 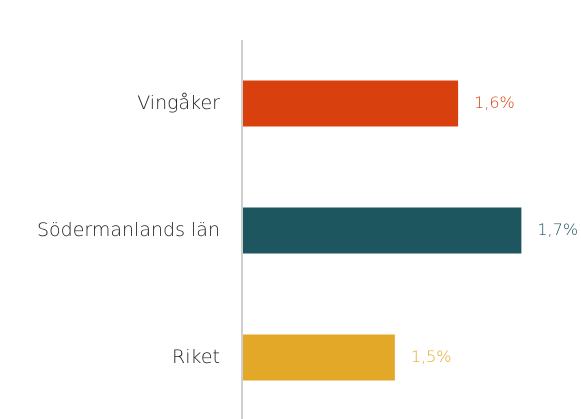 What do you see at coordinates (128, 230) in the screenshot?
I see `category-label: Södermanlands län` at bounding box center [128, 230].